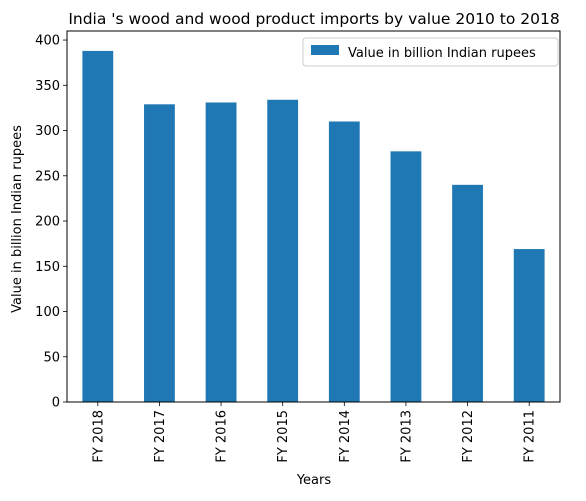  Describe the element at coordinates (283, 436) in the screenshot. I see `x-tick-label: FY 2015` at that location.